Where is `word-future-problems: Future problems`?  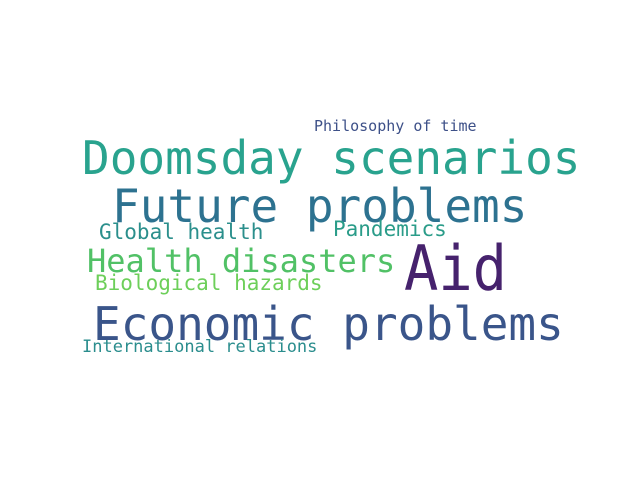
word-future-problems: Future problems is located at coordinates (320, 206).